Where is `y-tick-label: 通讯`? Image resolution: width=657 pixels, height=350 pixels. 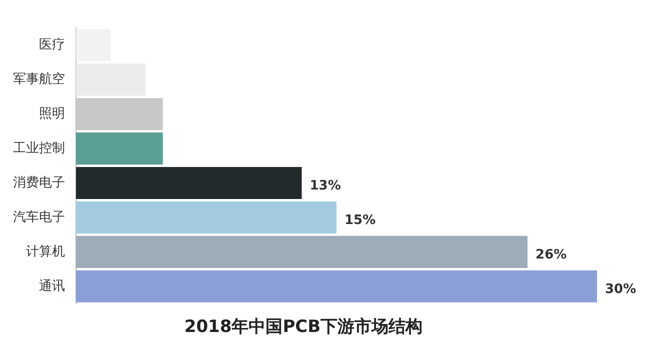 y-tick-label: 通讯 is located at coordinates (52, 286).